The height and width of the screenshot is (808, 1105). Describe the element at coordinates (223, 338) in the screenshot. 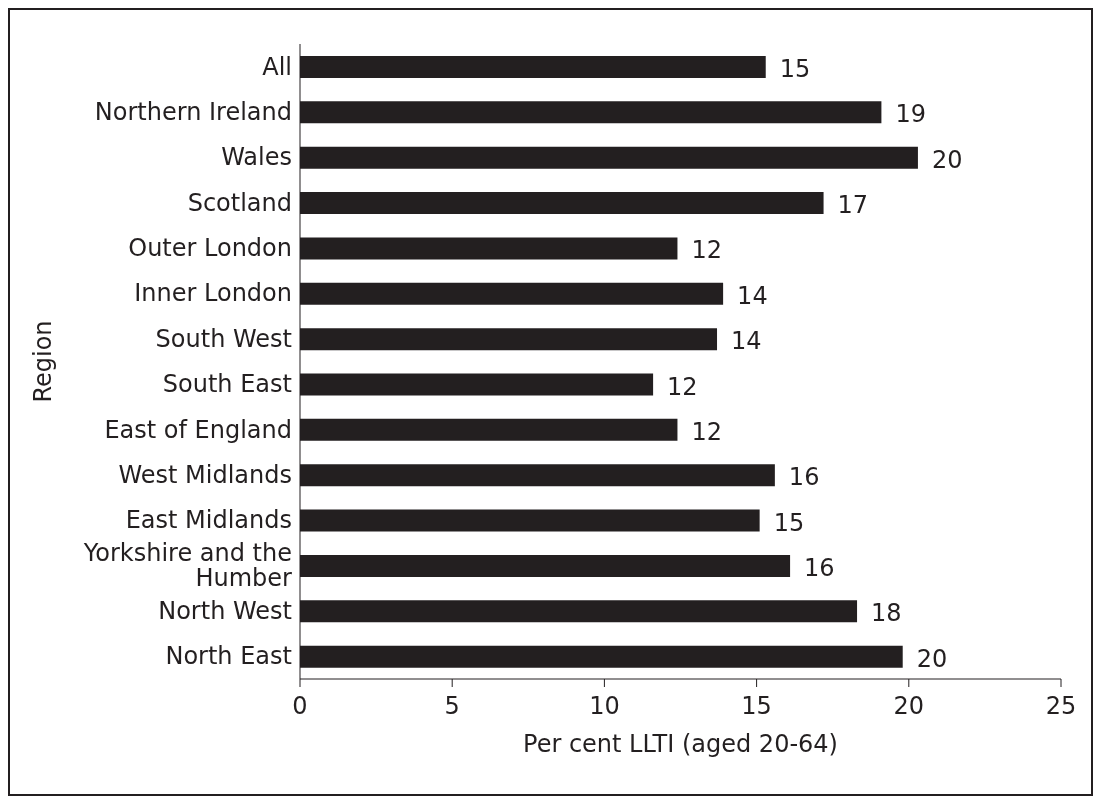

I see `y-tick-label: South West` at that location.